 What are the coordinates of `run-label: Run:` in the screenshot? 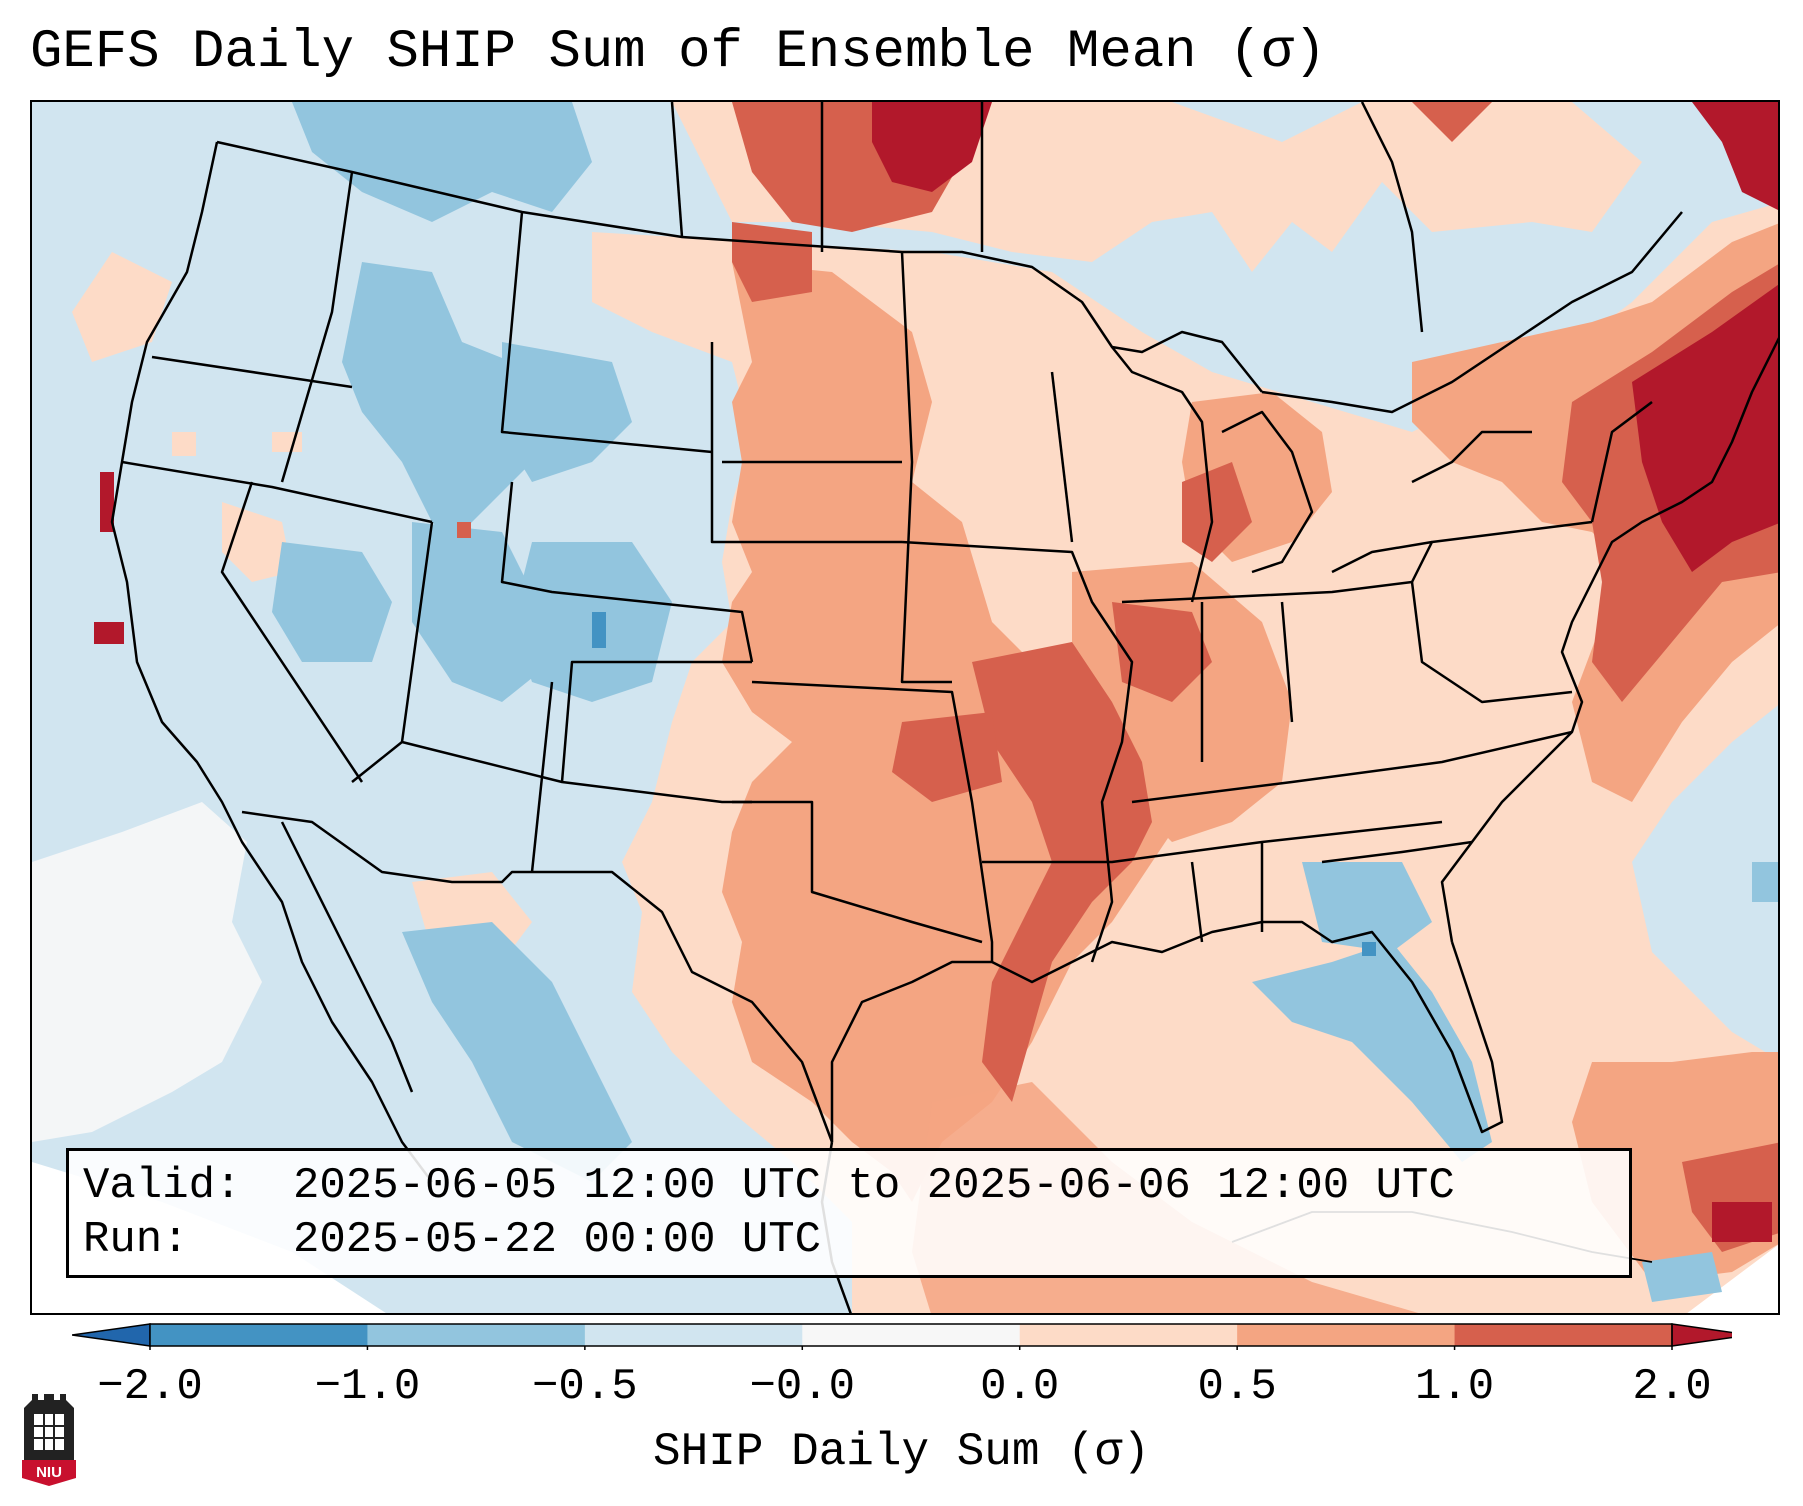 It's located at (136, 1240).